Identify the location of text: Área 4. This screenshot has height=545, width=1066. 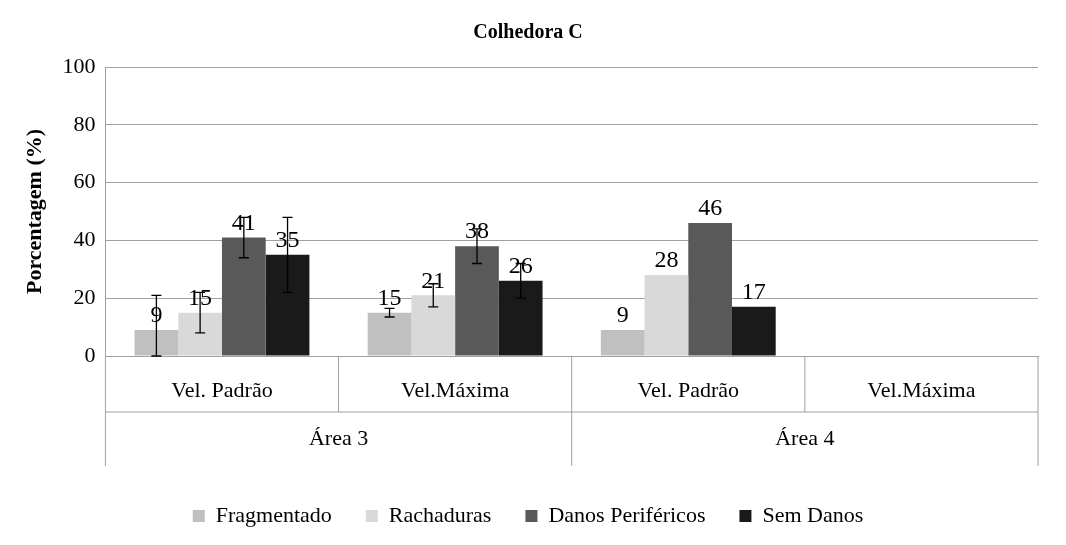
(805, 437).